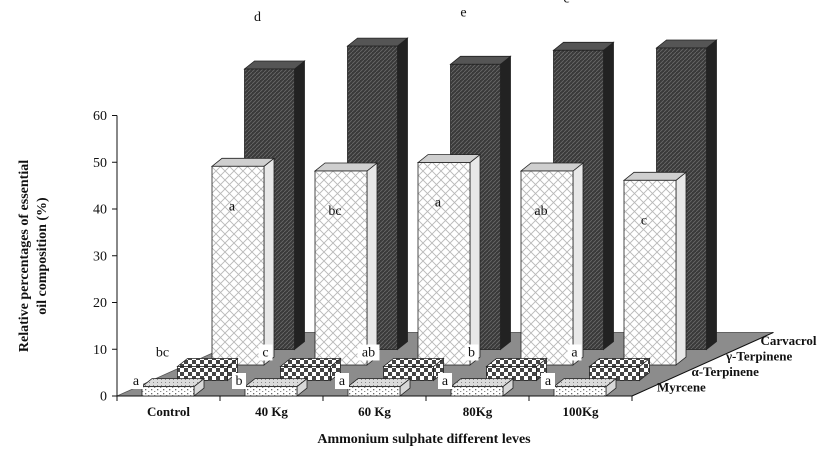  What do you see at coordinates (516, 369) in the screenshot?
I see `bar-α-Terpinene-80Kg` at bounding box center [516, 369].